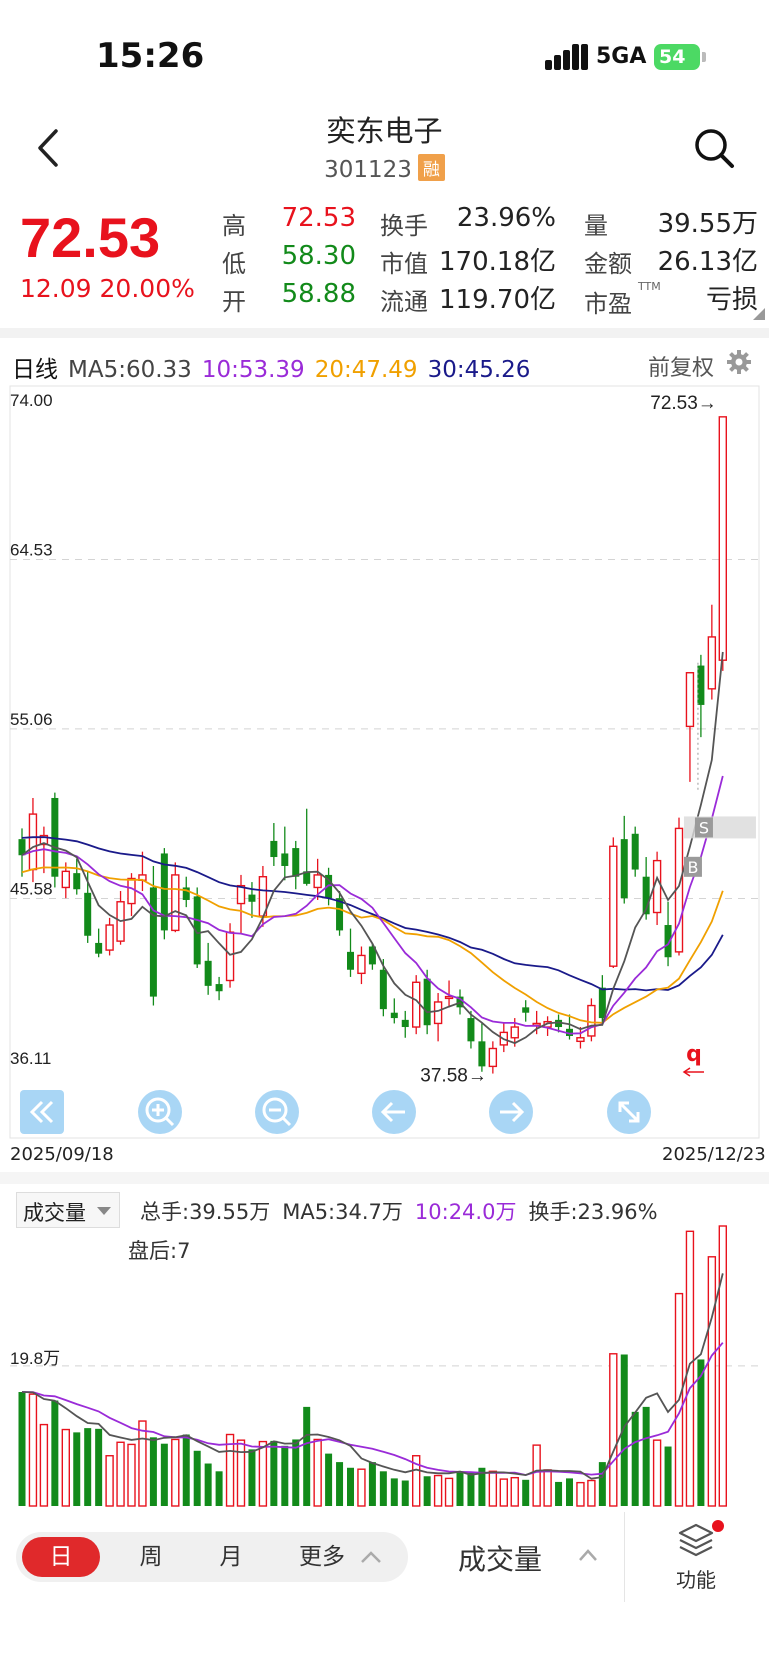  I want to click on gear-icon, so click(739, 362).